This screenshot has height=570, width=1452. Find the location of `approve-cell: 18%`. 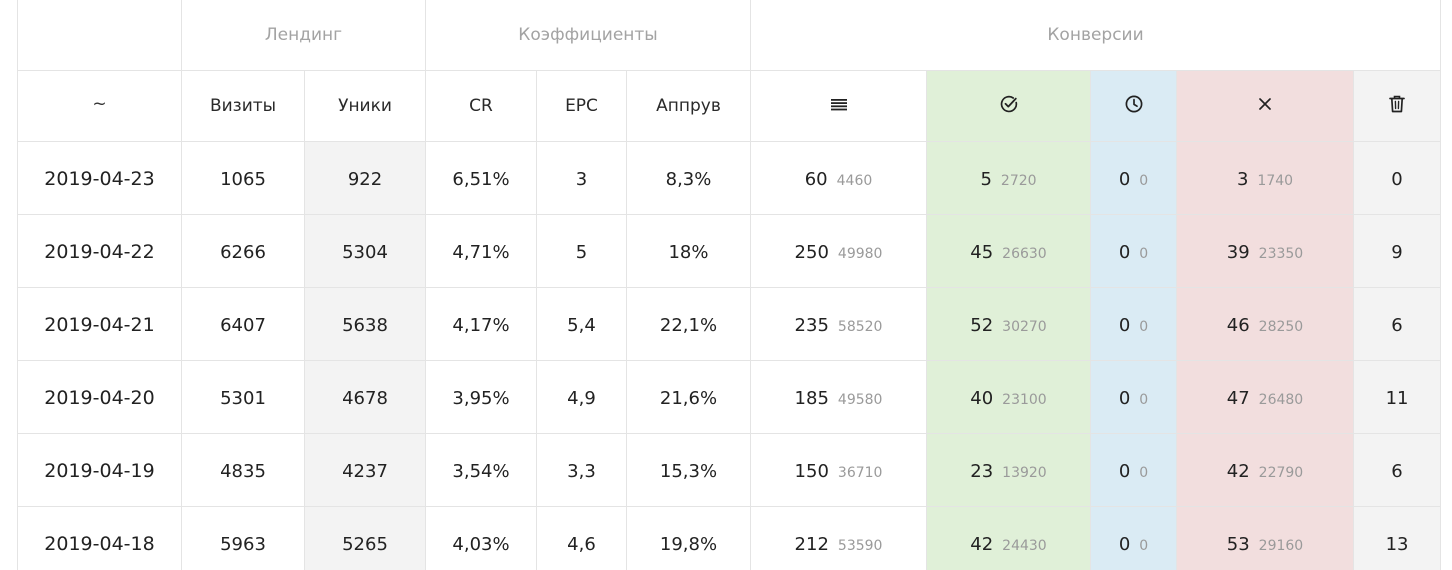

approve-cell: 18% is located at coordinates (688, 251).